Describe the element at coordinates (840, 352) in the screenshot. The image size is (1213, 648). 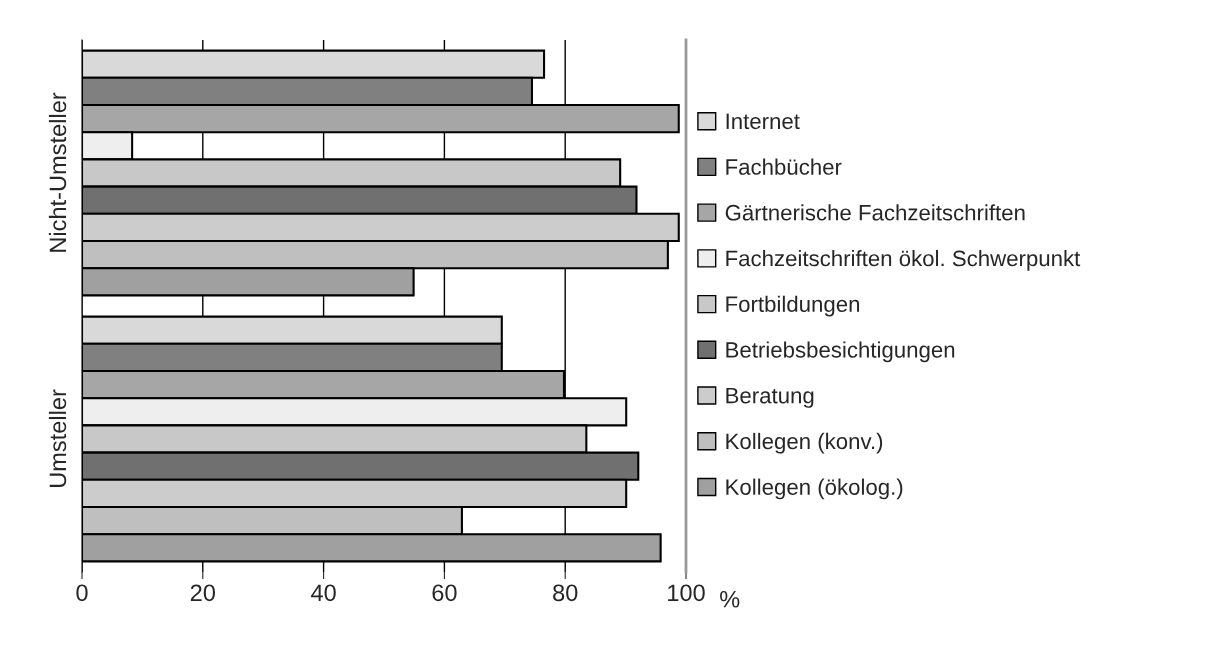
I see `legend-label: Betriebsbesichtigungen` at that location.